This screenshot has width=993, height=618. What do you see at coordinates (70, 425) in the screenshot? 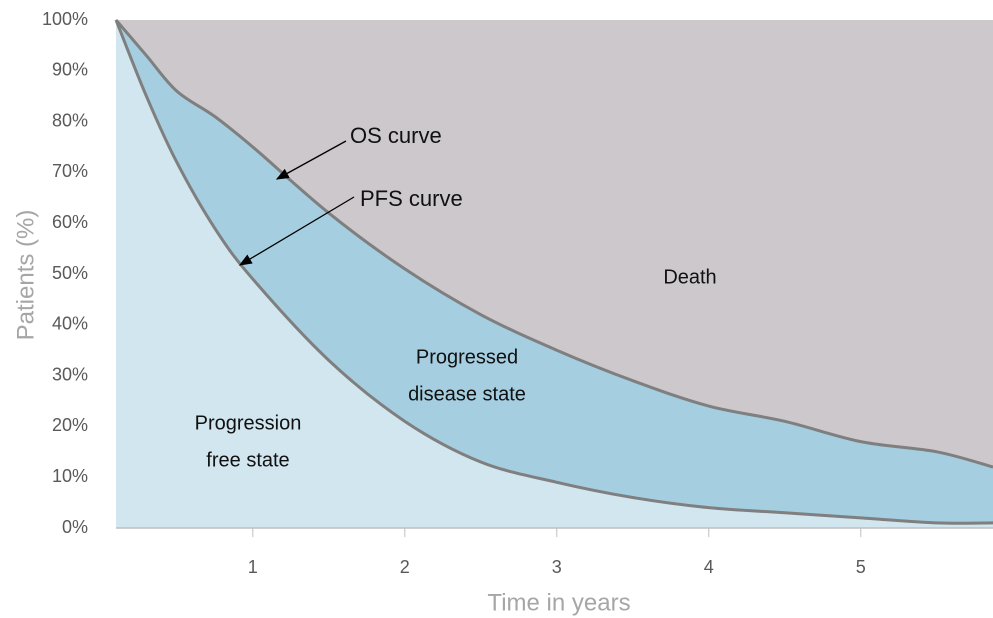
I see `y-tick-label: 20%` at bounding box center [70, 425].